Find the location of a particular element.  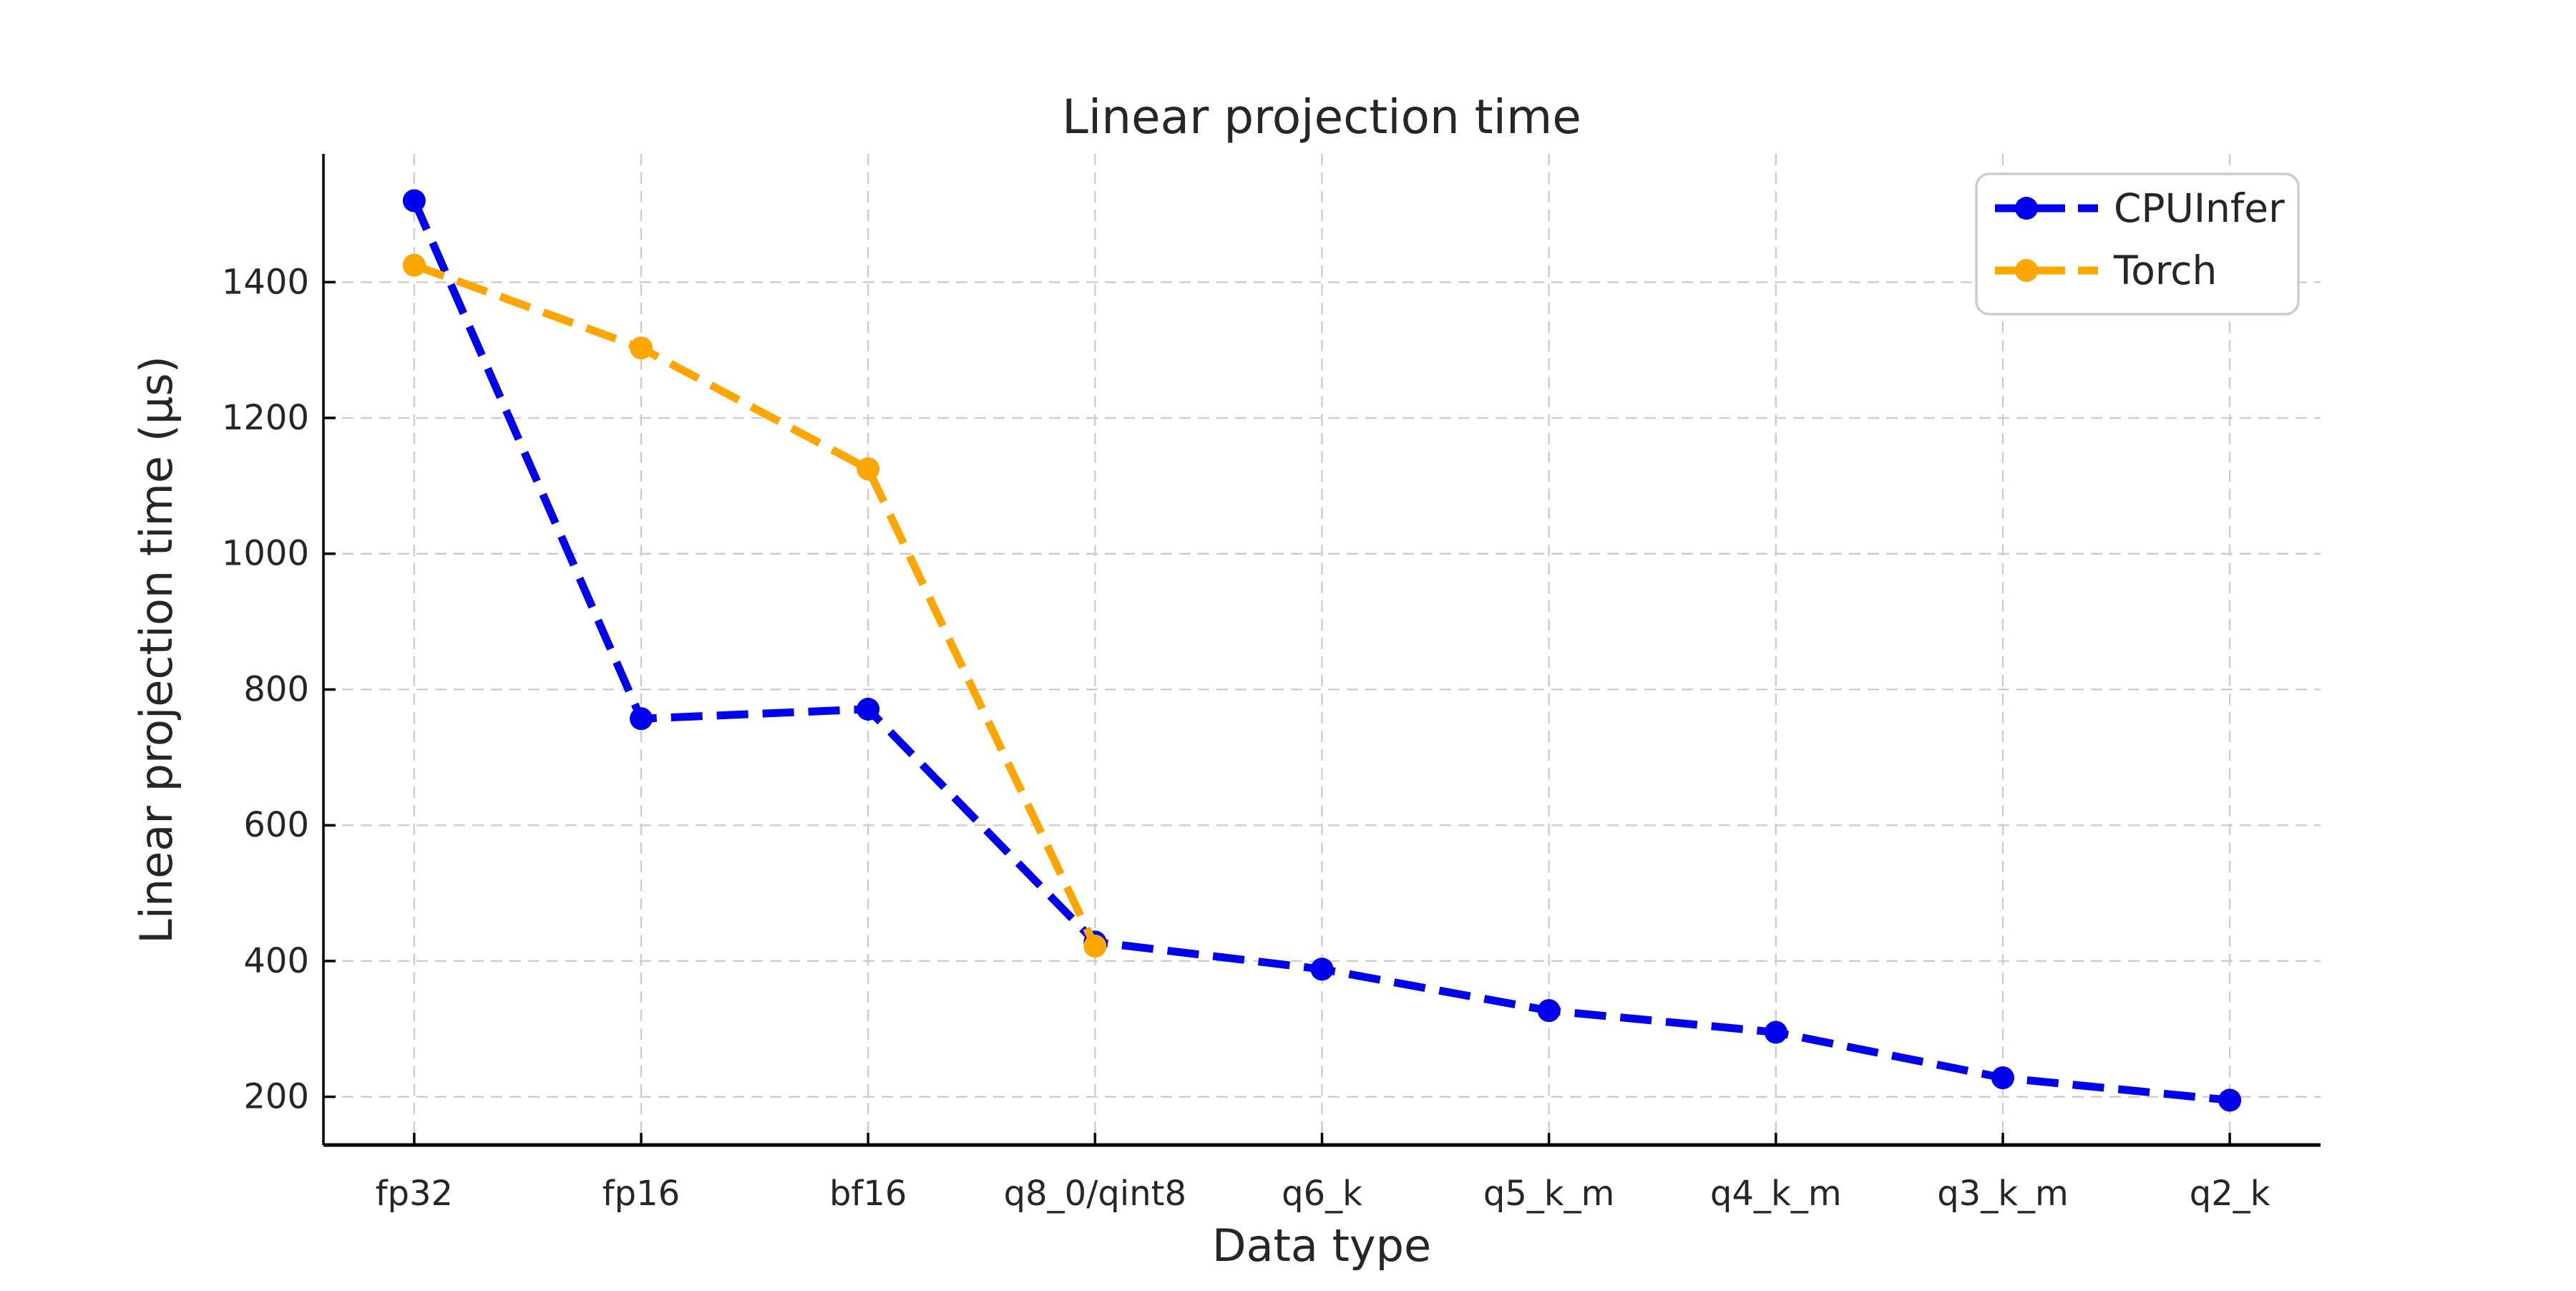

x-axis-label: Data type is located at coordinates (1321, 1245).